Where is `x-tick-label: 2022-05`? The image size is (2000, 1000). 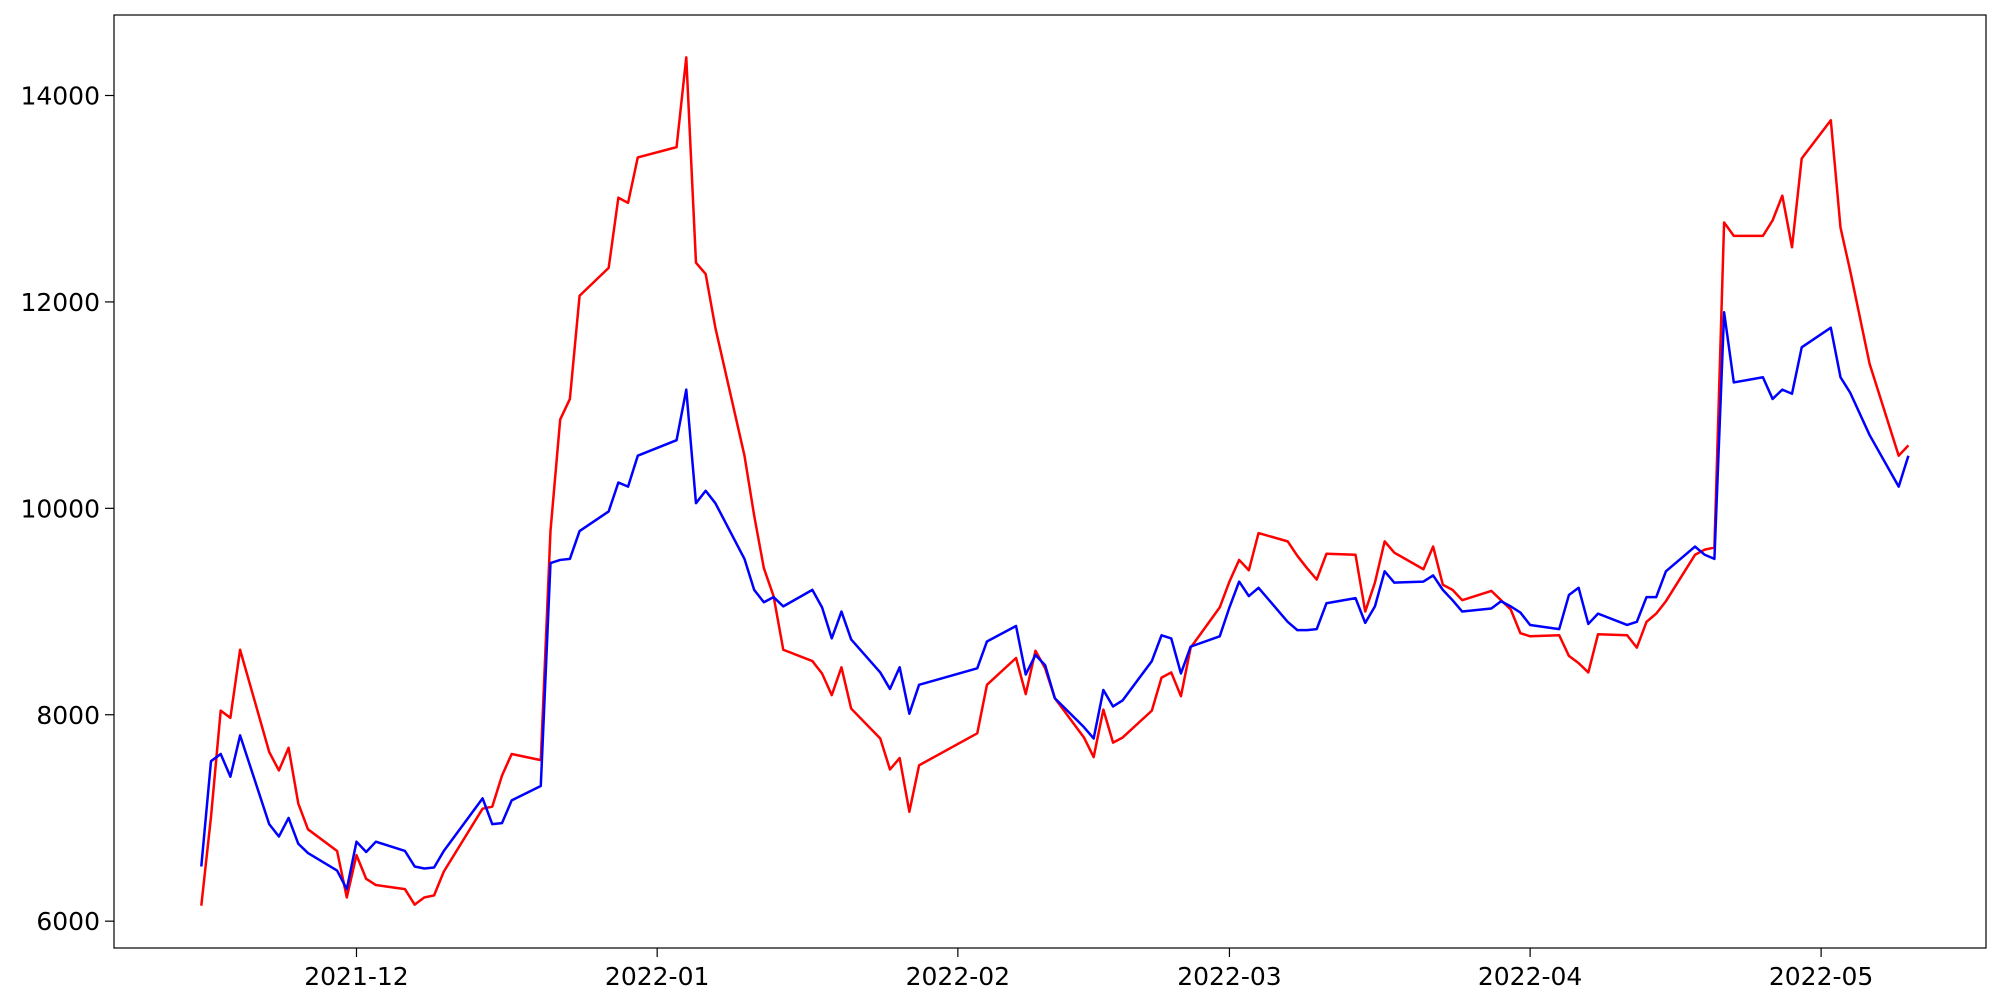 x-tick-label: 2022-05 is located at coordinates (1821, 976).